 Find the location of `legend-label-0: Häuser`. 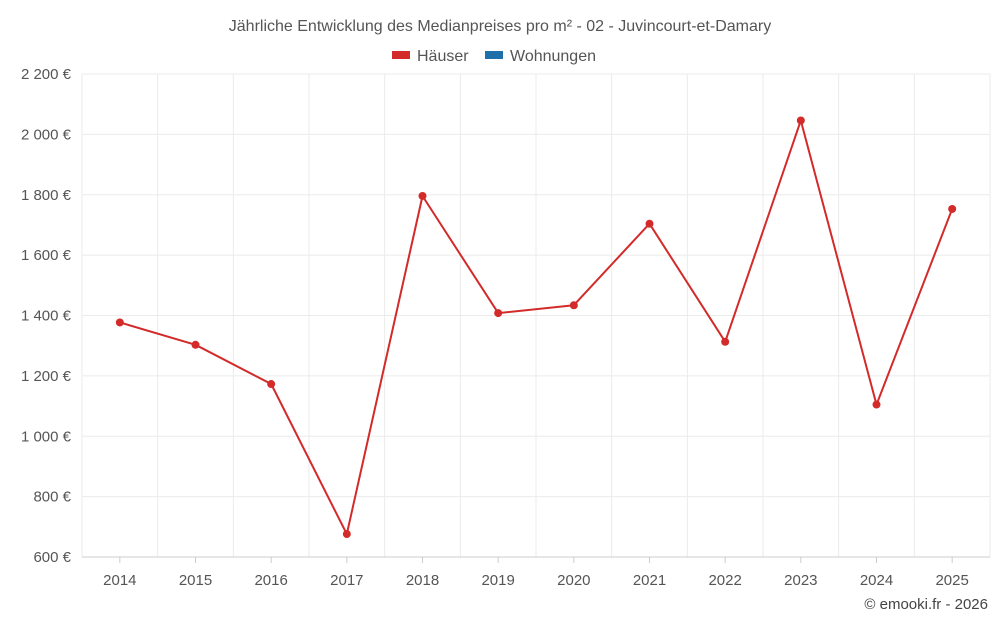

legend-label-0: Häuser is located at coordinates (443, 56).